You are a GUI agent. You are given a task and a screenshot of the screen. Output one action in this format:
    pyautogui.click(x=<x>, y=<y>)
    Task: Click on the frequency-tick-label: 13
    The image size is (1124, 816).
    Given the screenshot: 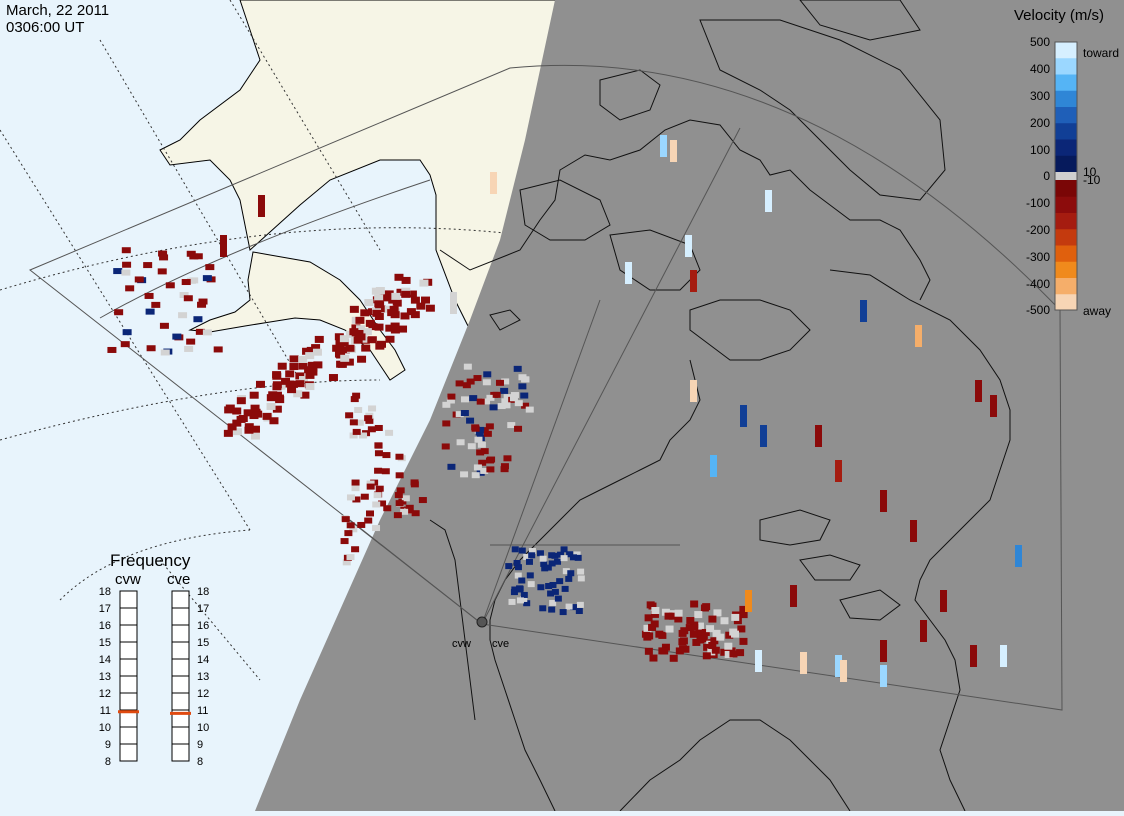 What is the action you would take?
    pyautogui.click(x=203, y=677)
    